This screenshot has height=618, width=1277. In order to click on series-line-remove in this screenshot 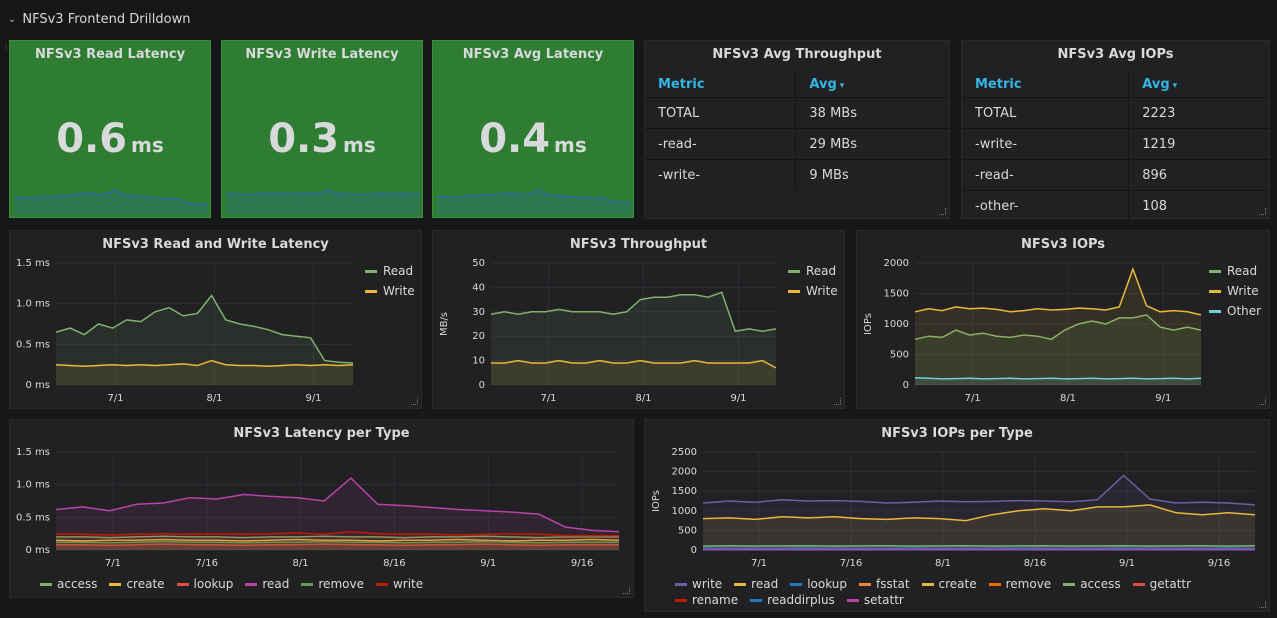, I will do `click(337, 542)`.